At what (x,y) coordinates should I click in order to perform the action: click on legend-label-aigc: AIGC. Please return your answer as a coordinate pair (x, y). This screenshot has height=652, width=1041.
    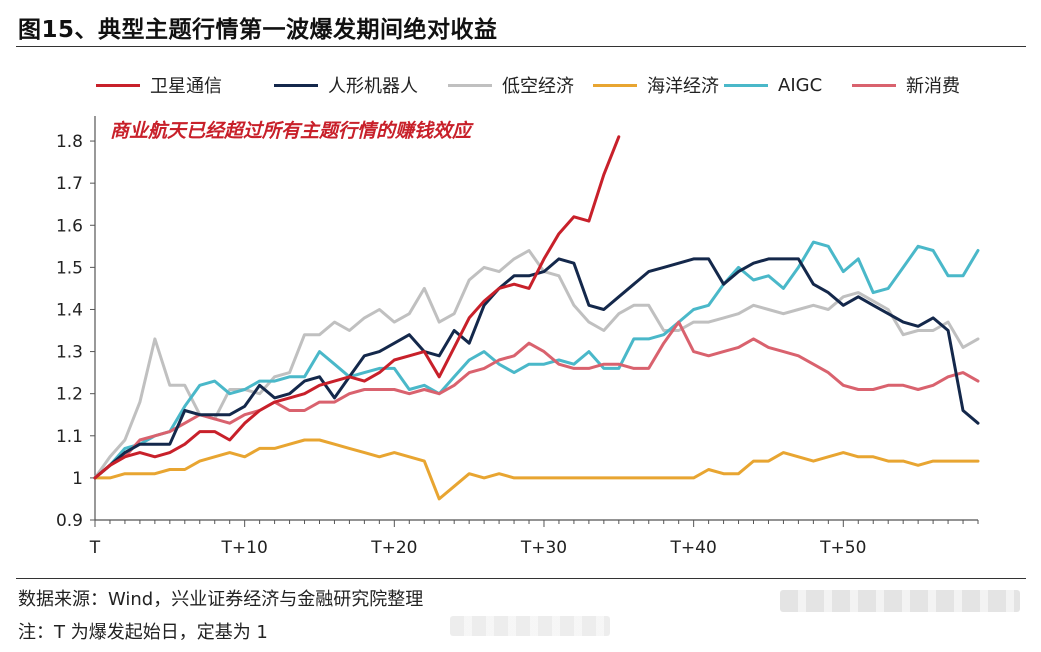
    Looking at the image, I should click on (800, 85).